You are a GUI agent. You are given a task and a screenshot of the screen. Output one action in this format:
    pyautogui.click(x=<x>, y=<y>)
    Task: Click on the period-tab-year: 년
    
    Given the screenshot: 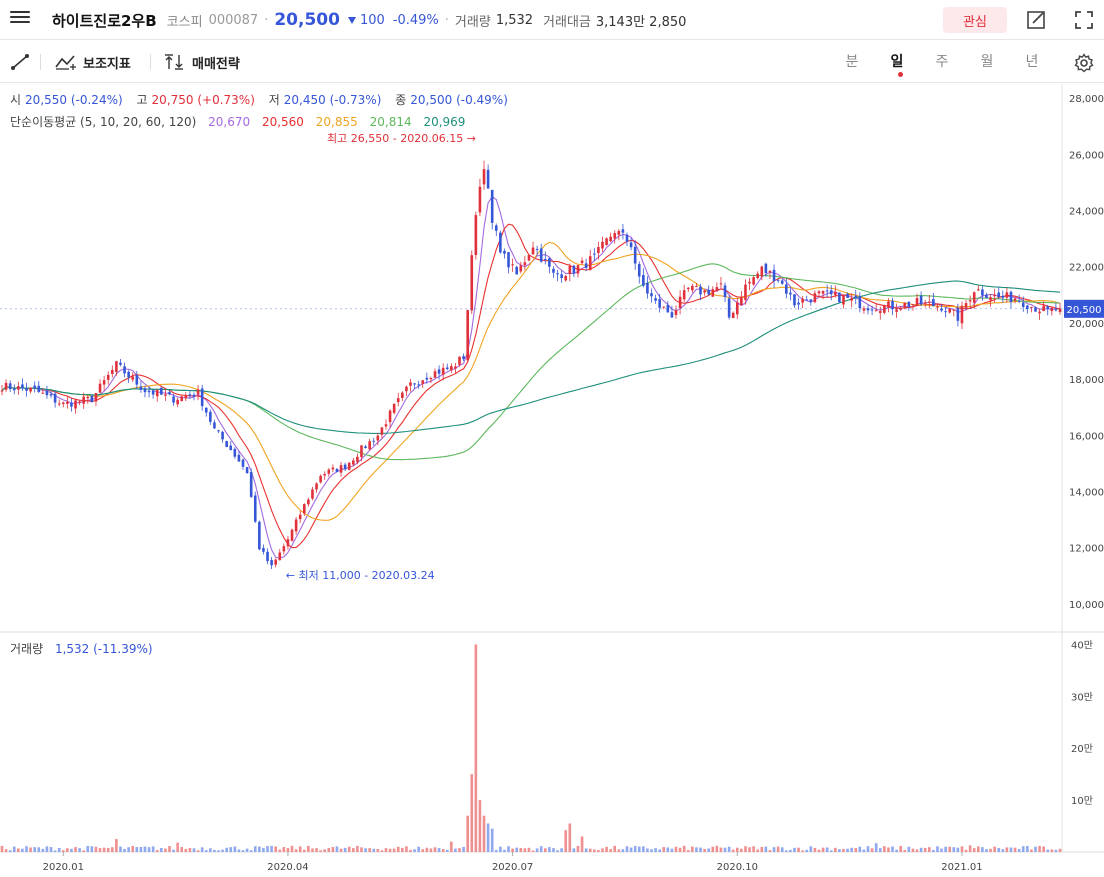 What is the action you would take?
    pyautogui.click(x=1032, y=62)
    